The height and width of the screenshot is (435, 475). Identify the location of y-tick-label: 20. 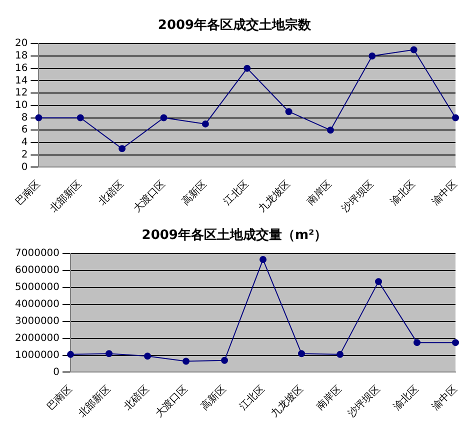
(21, 44).